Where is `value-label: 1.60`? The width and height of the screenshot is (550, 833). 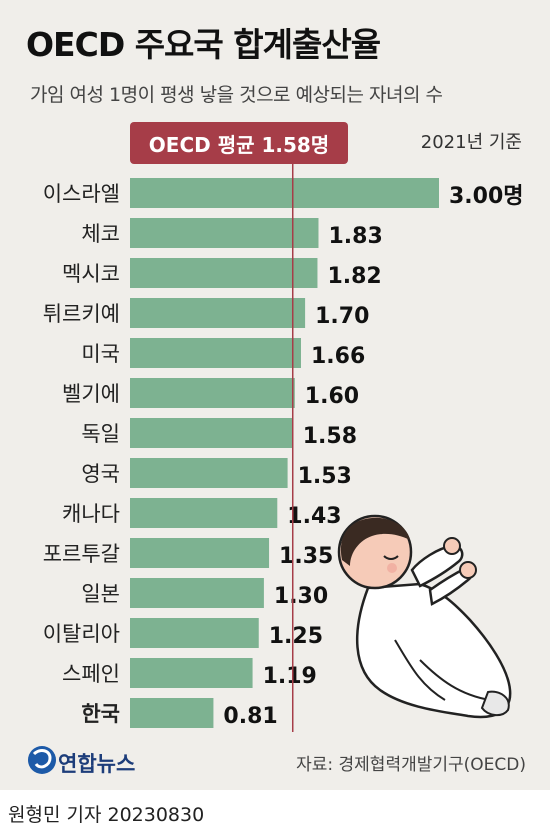
value-label: 1.60 is located at coordinates (332, 396).